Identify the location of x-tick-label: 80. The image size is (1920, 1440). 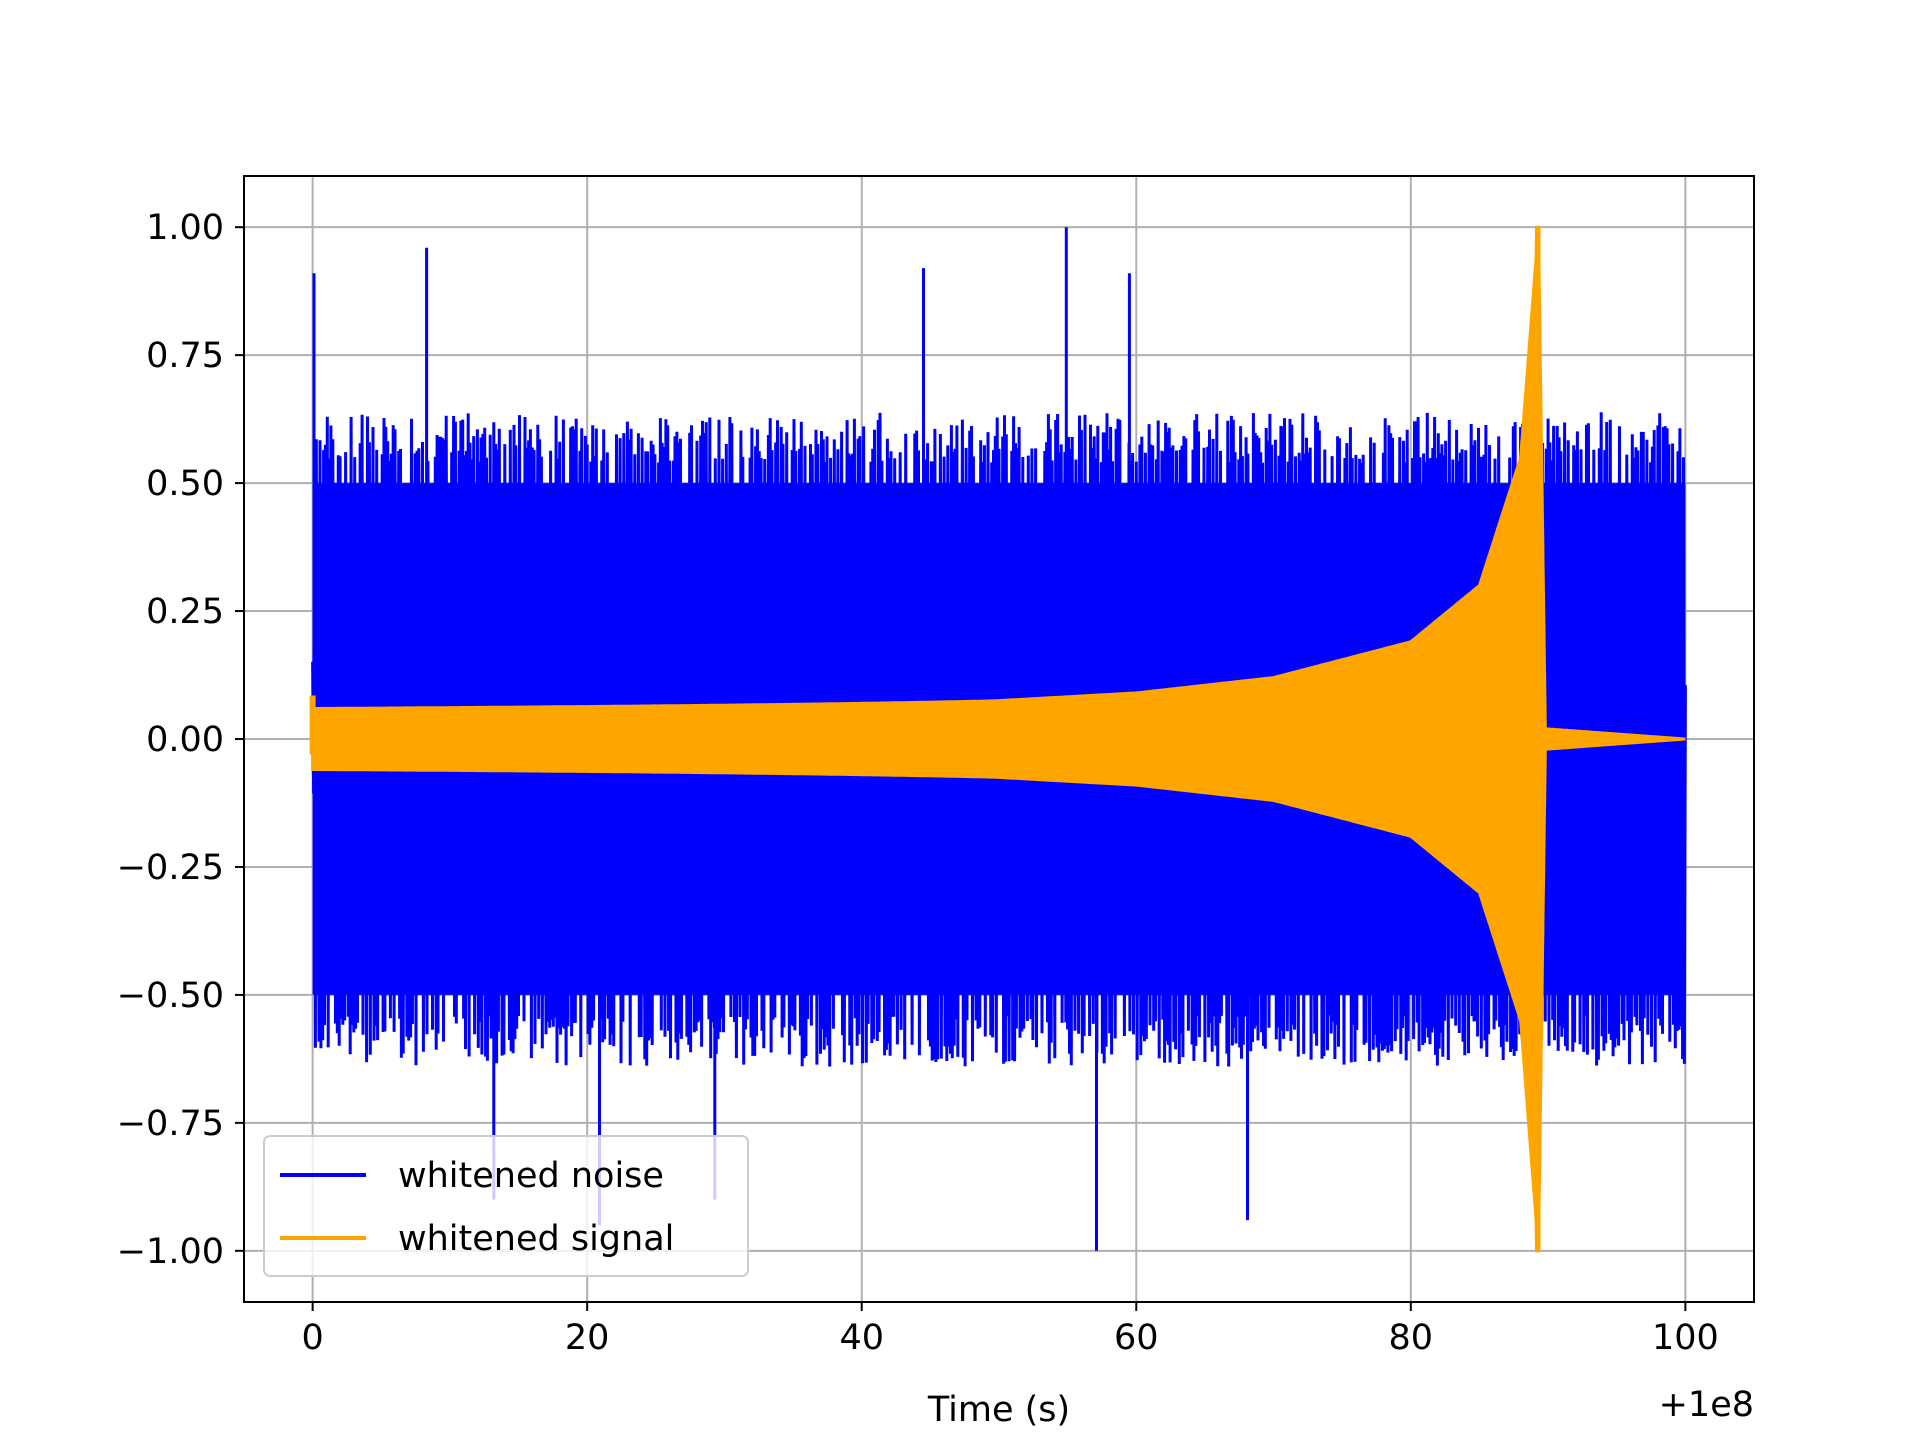
(1411, 1338).